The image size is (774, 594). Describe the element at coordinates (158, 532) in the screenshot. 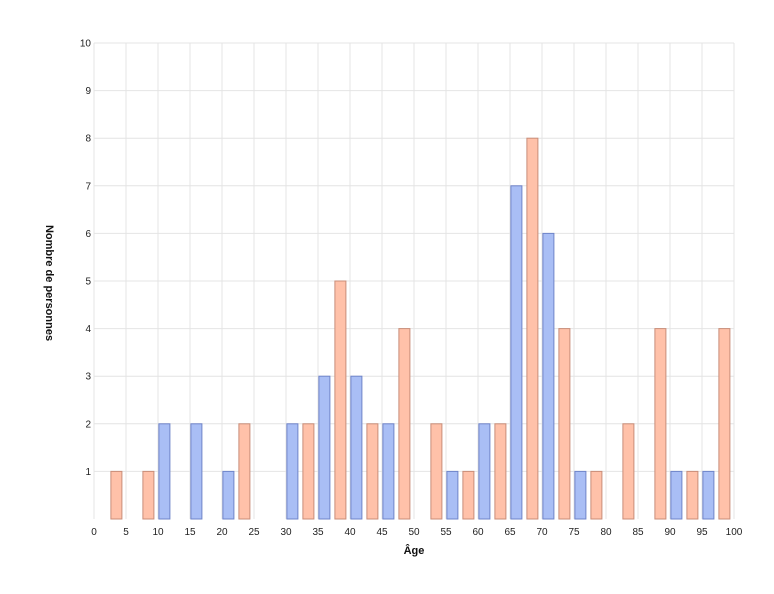

I see `x-tick-label: 10` at that location.